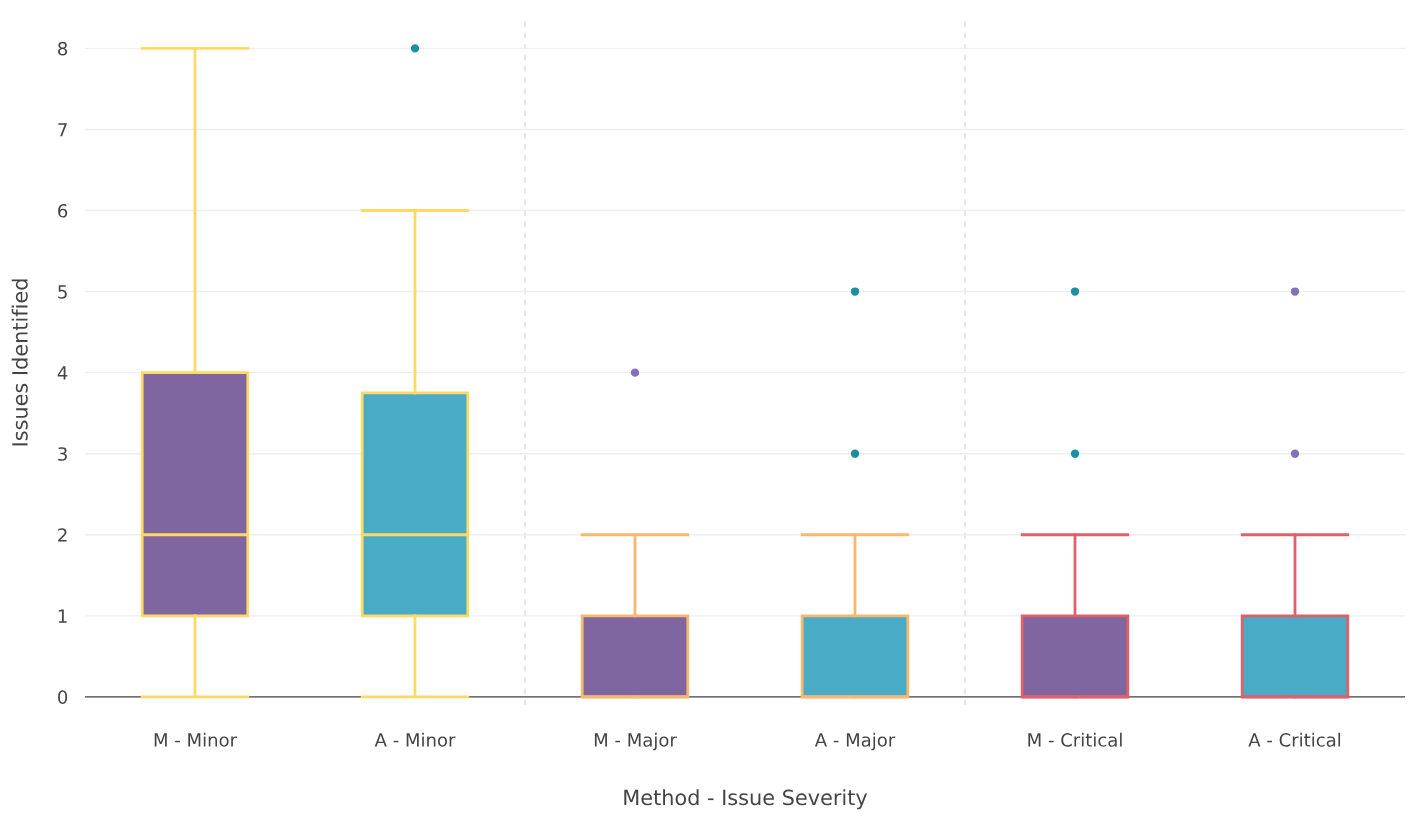  Describe the element at coordinates (19, 362) in the screenshot. I see `y-axis-title: Issues Identified` at that location.